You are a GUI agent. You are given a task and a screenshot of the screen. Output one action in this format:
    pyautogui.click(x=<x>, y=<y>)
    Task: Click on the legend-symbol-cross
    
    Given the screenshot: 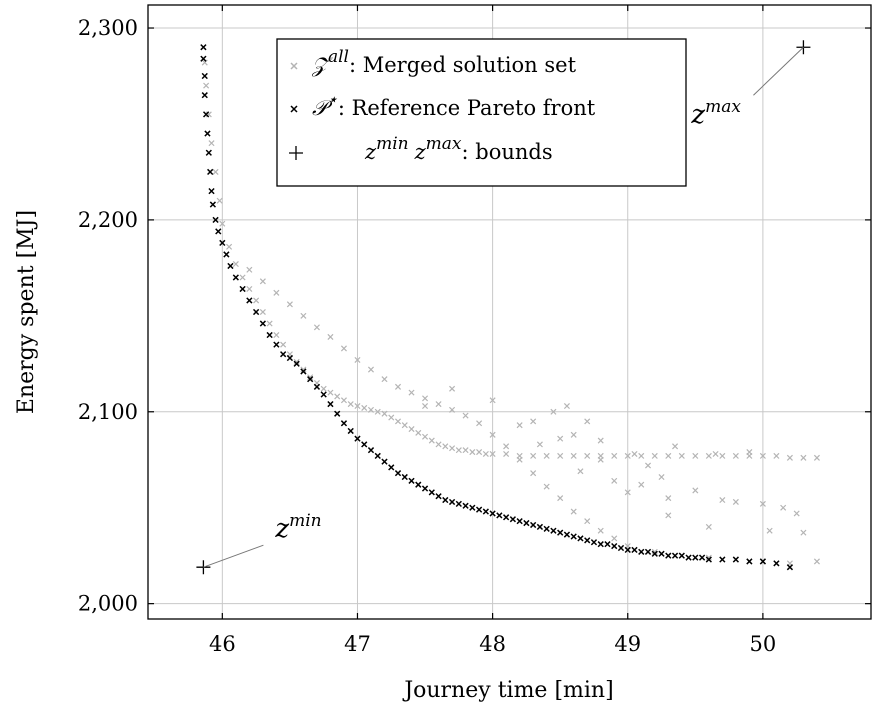 What is the action you would take?
    pyautogui.click(x=294, y=109)
    